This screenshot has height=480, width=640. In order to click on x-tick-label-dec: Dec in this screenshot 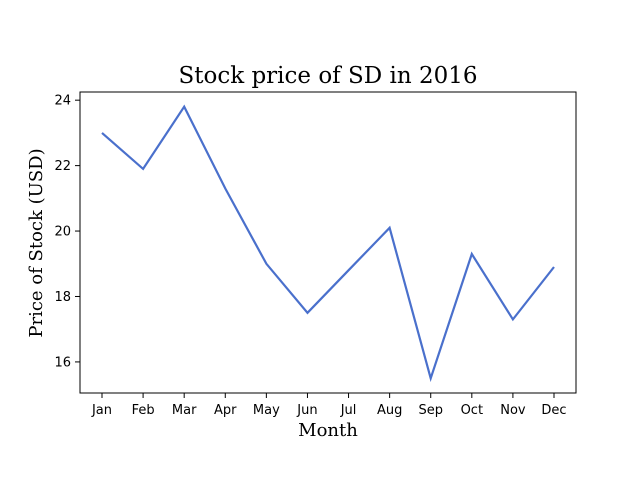, I will do `click(553, 410)`.